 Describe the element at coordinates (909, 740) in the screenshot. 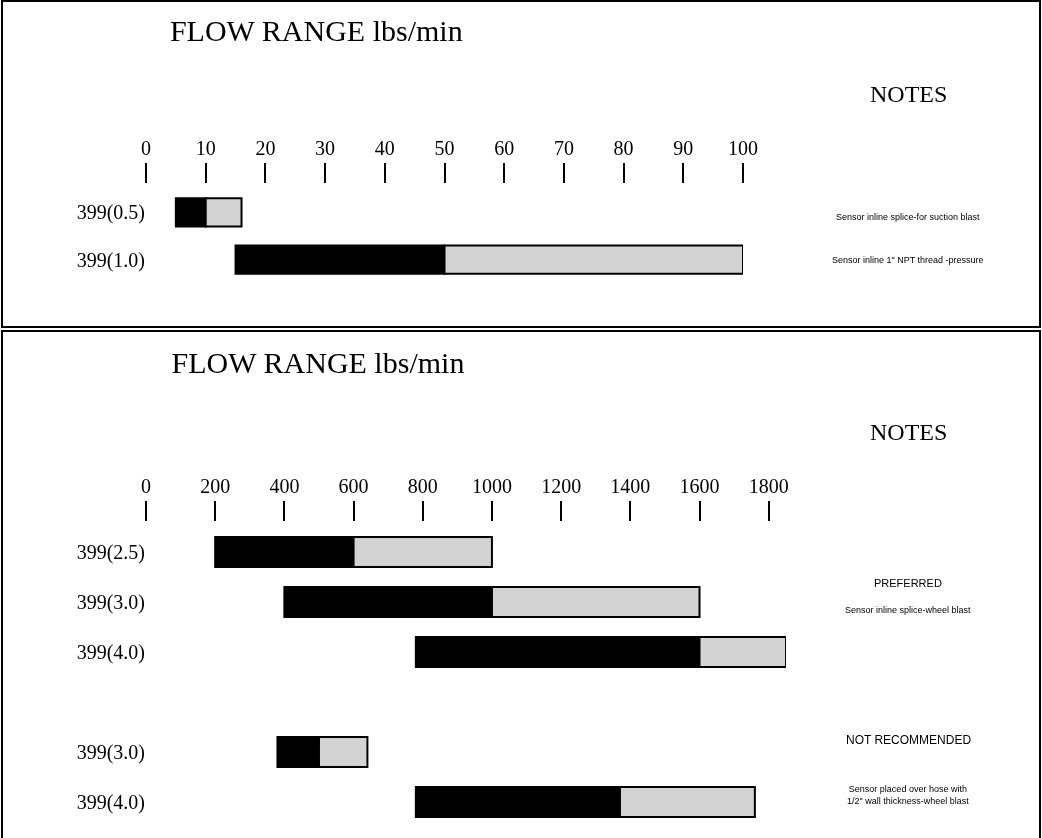

I see `text: NOT RECOMMENDED` at that location.